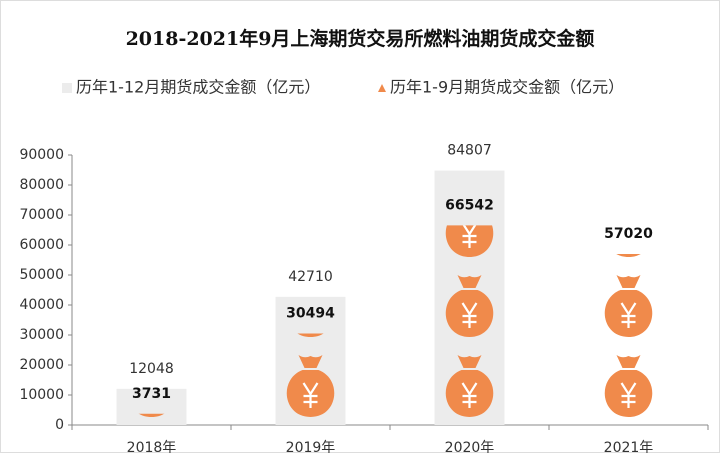 This screenshot has width=720, height=453. What do you see at coordinates (311, 446) in the screenshot?
I see `x-tick-label: 2019年` at bounding box center [311, 446].